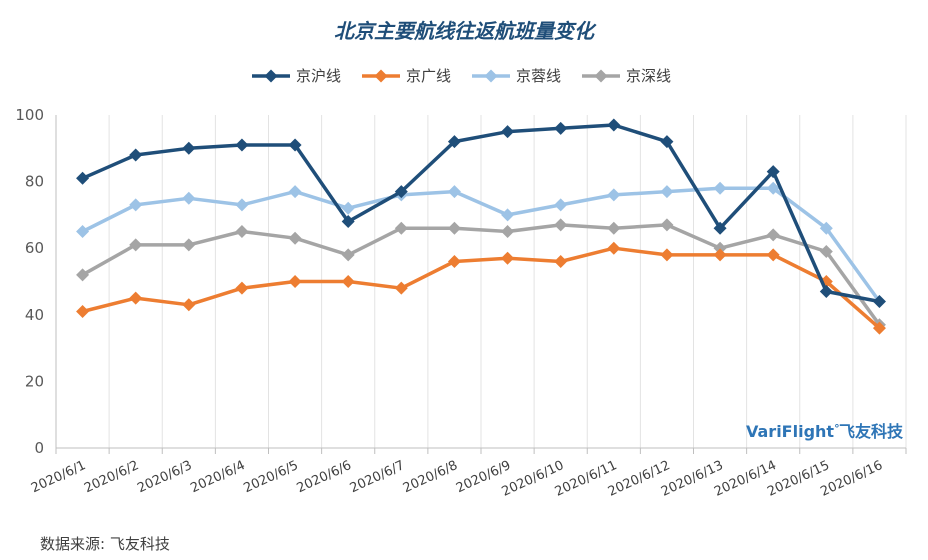 Image resolution: width=928 pixels, height=560 pixels. I want to click on y-tick-label: 100, so click(29, 115).